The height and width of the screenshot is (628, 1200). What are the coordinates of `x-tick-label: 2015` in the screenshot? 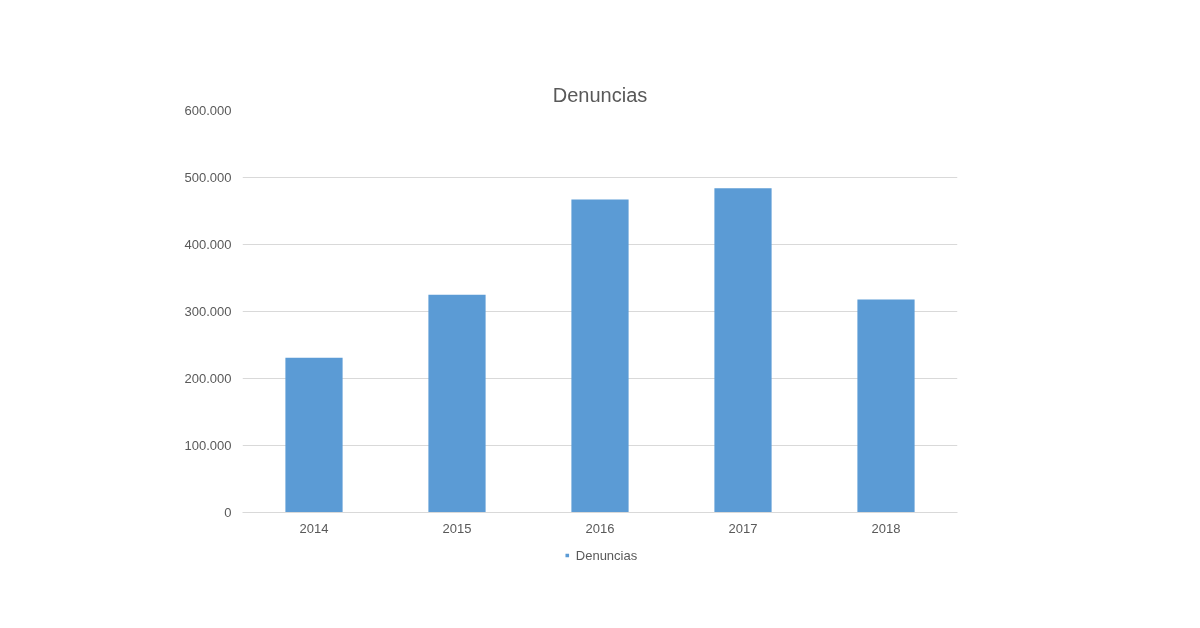 It's located at (457, 528).